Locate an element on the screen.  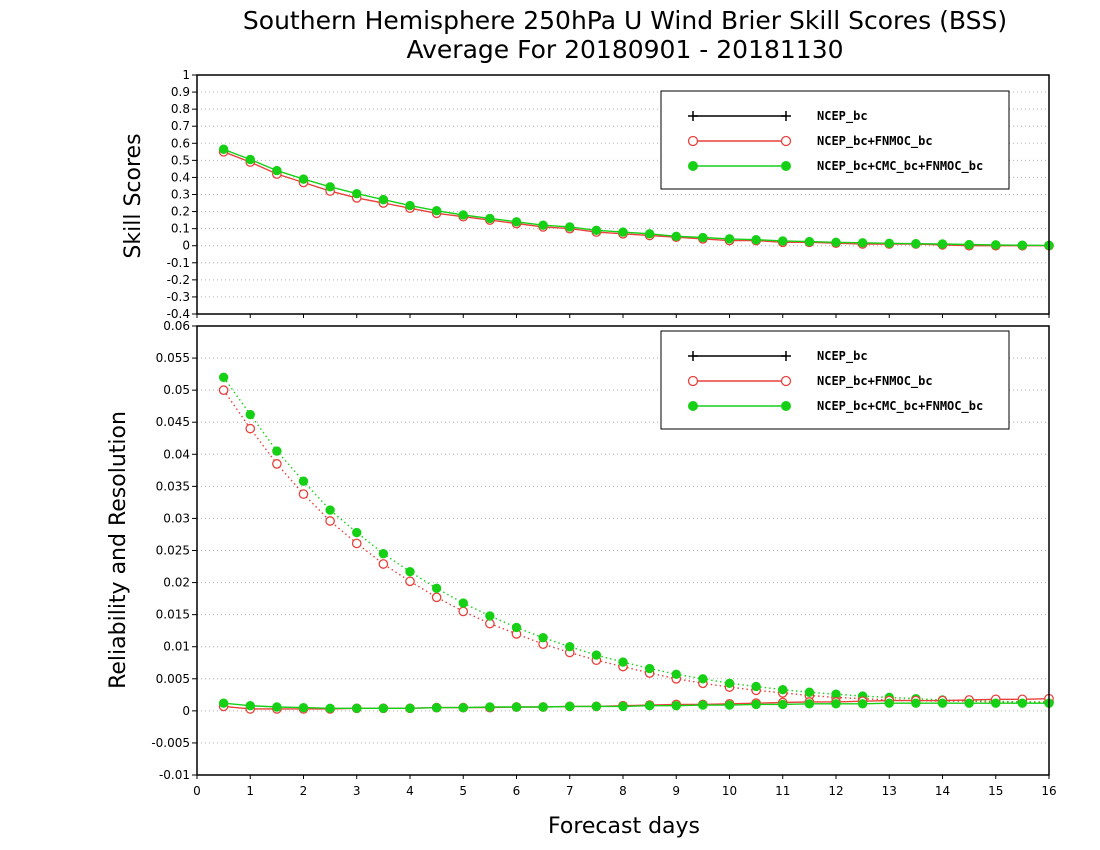
x-tick-label: 12 is located at coordinates (835, 791).